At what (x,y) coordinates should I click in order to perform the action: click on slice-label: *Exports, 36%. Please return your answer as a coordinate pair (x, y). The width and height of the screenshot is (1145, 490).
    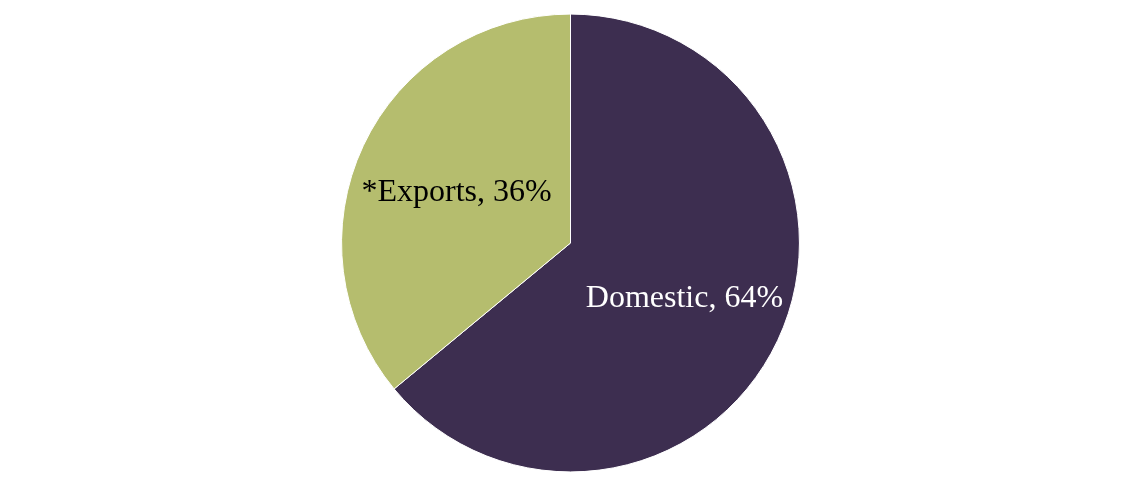
    Looking at the image, I should click on (456, 190).